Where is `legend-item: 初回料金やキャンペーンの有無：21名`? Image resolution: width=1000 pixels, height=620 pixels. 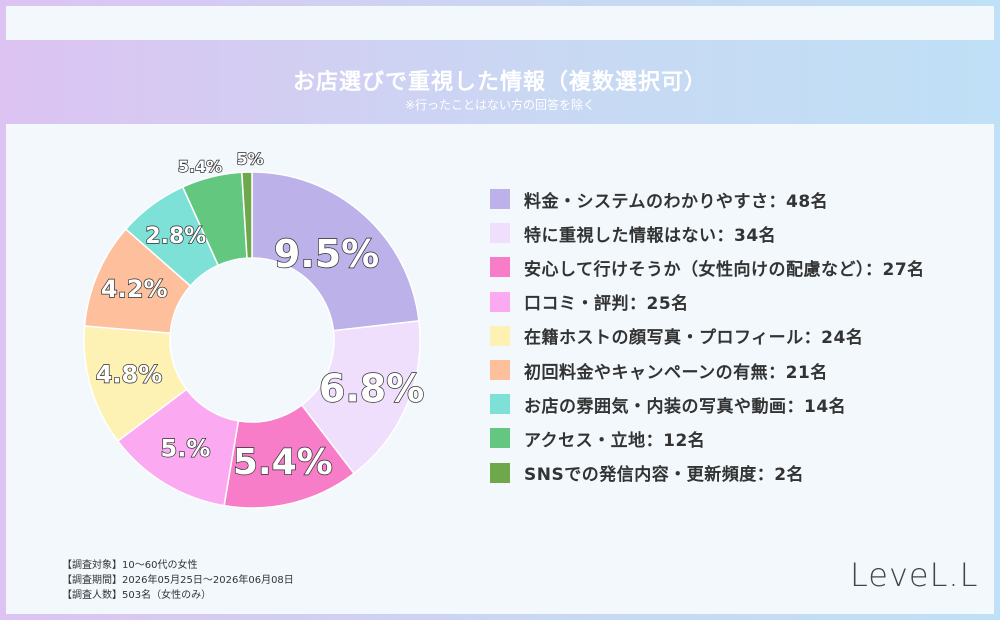
legend-item: 初回料金やキャンペーンの有無：21名 is located at coordinates (707, 370).